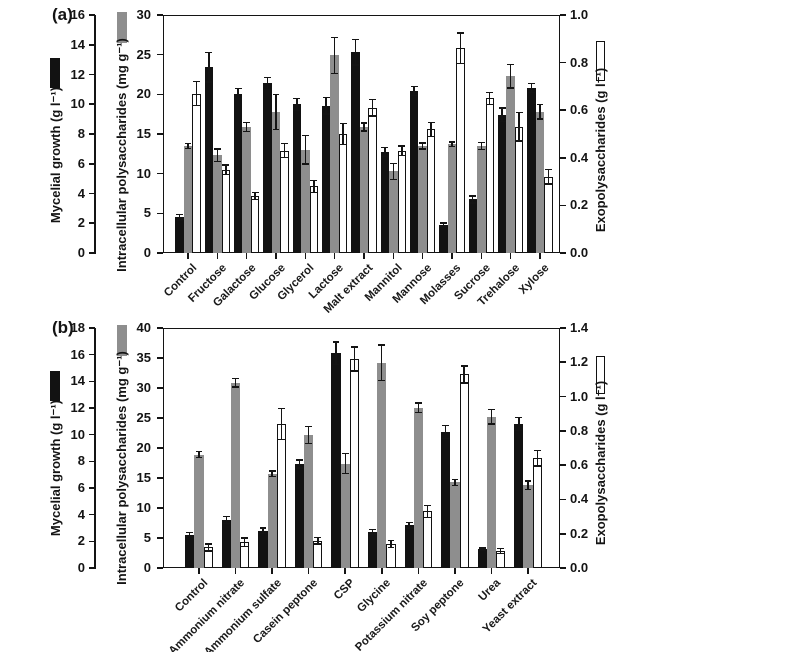  I want to click on mycelial-axis-tick-label: 16, so click(77, 354).